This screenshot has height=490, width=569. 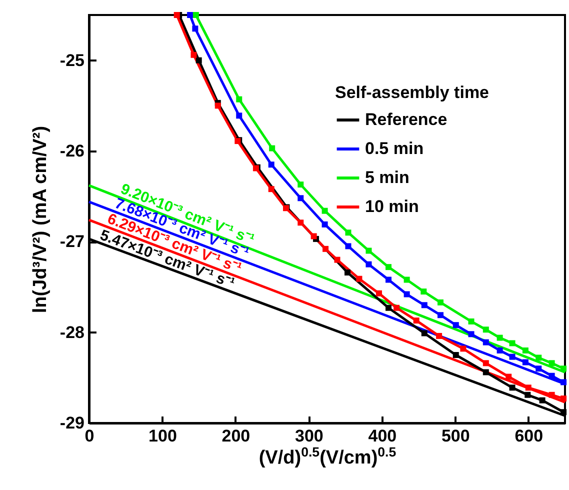 I want to click on y-axis-title: ln(Jd³/V²) (mA cm/V²), so click(x=40, y=220).